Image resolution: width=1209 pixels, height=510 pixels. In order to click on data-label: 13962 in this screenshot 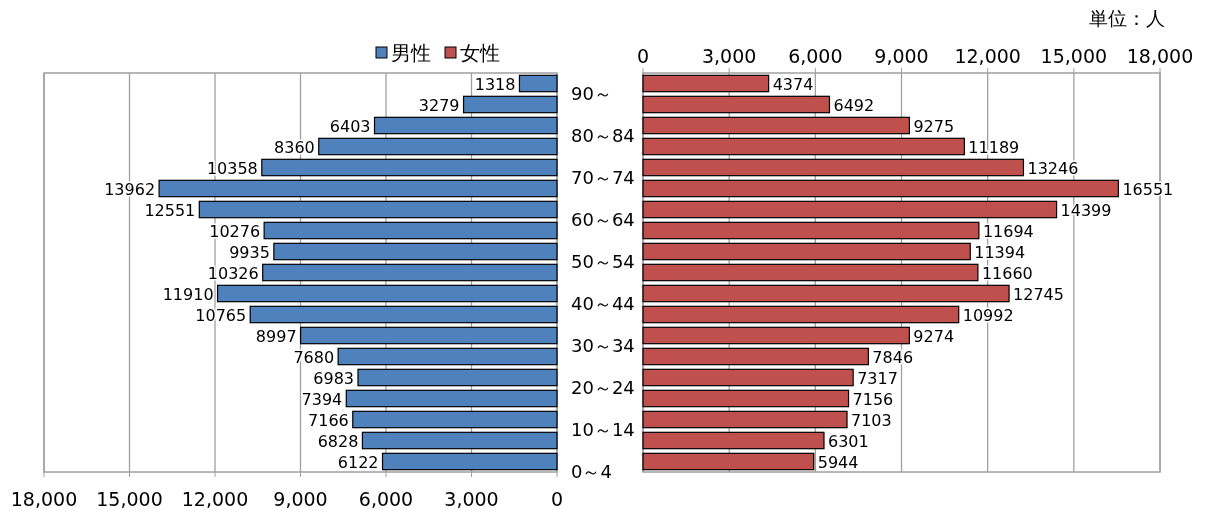, I will do `click(130, 189)`.